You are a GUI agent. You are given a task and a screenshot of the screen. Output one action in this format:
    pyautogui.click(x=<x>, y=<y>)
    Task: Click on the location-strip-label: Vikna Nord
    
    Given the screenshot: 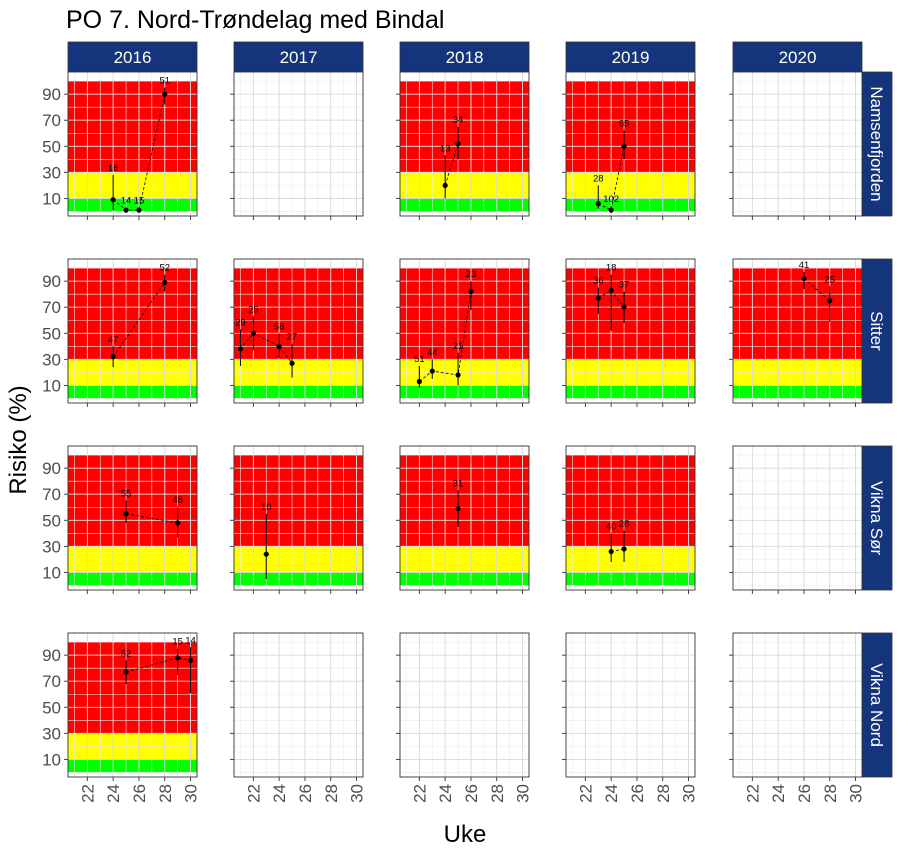 What is the action you would take?
    pyautogui.click(x=876, y=705)
    